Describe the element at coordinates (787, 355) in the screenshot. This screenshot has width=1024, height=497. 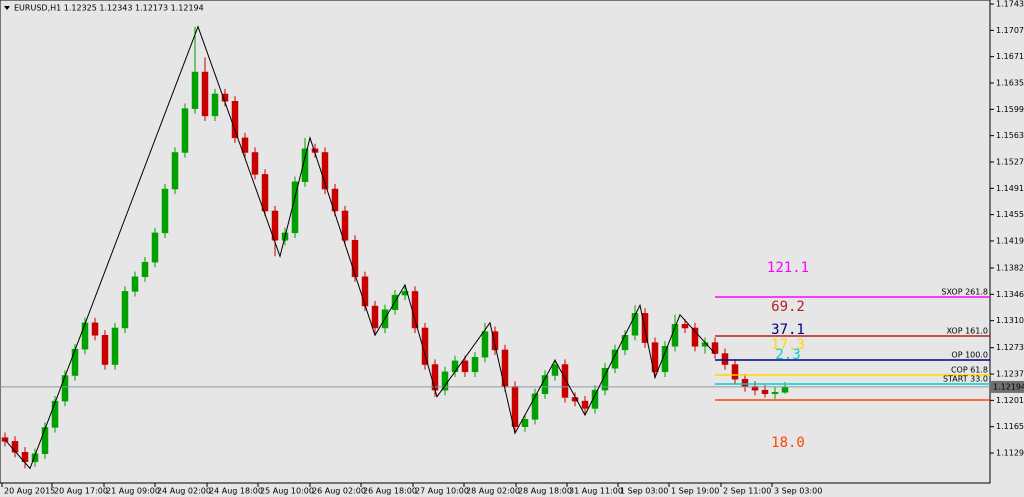
I see `ratio-annotation: 2.3` at that location.